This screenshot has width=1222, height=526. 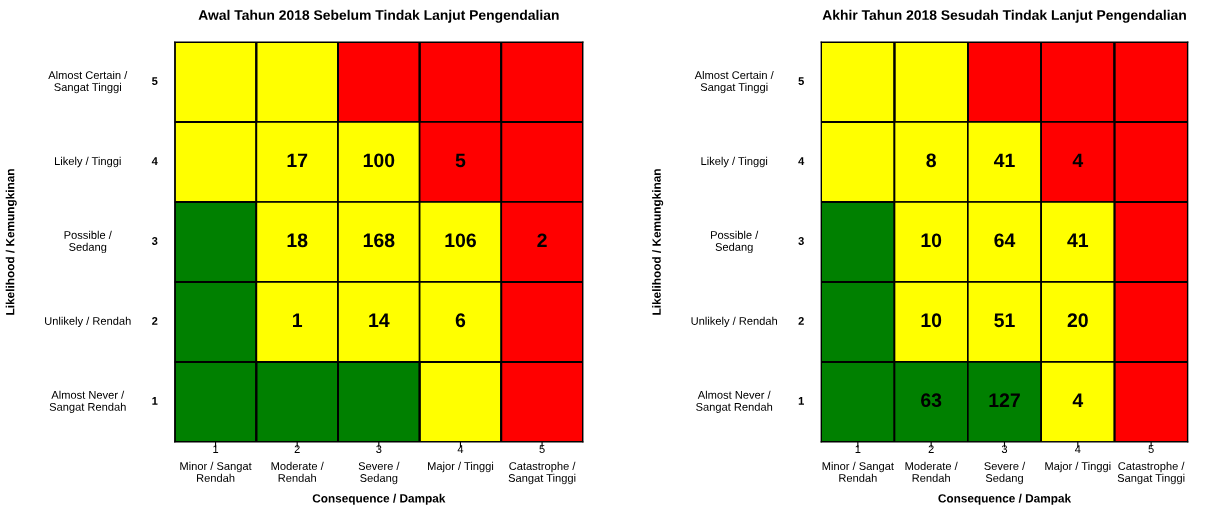 I want to click on data-label: 51, so click(x=1004, y=320).